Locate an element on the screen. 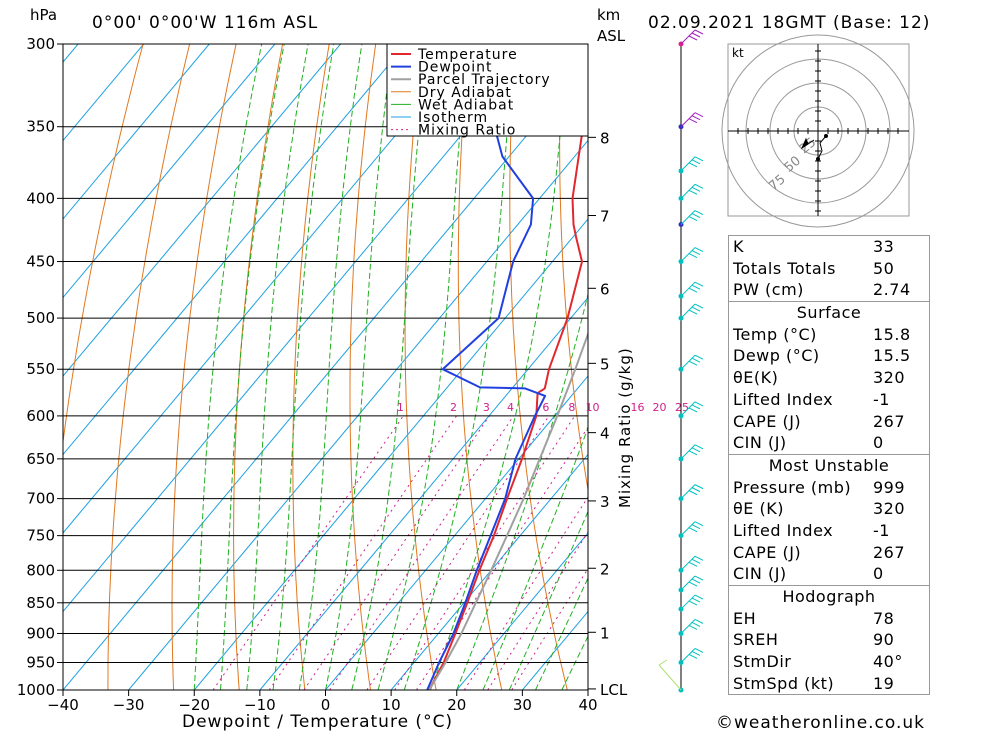  mixing-ratio-label: 6 is located at coordinates (545, 407).